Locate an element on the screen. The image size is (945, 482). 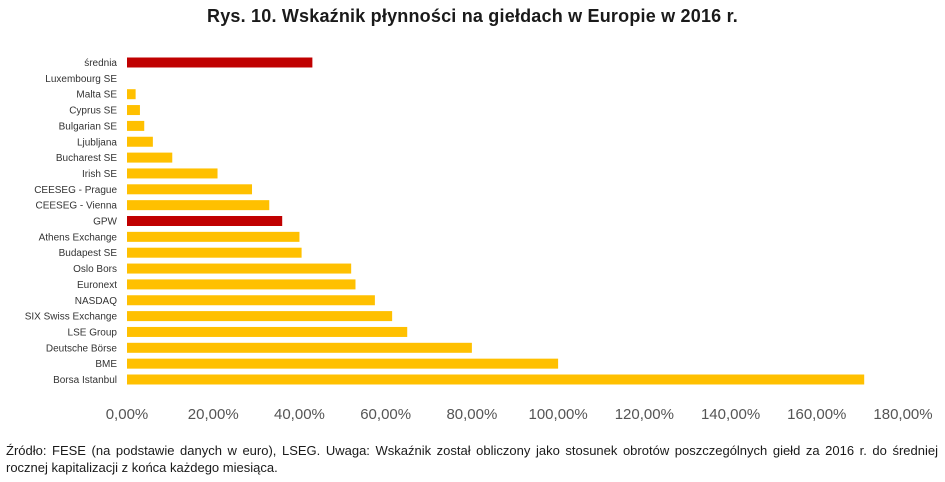
bar-nasdaq is located at coordinates (251, 300).